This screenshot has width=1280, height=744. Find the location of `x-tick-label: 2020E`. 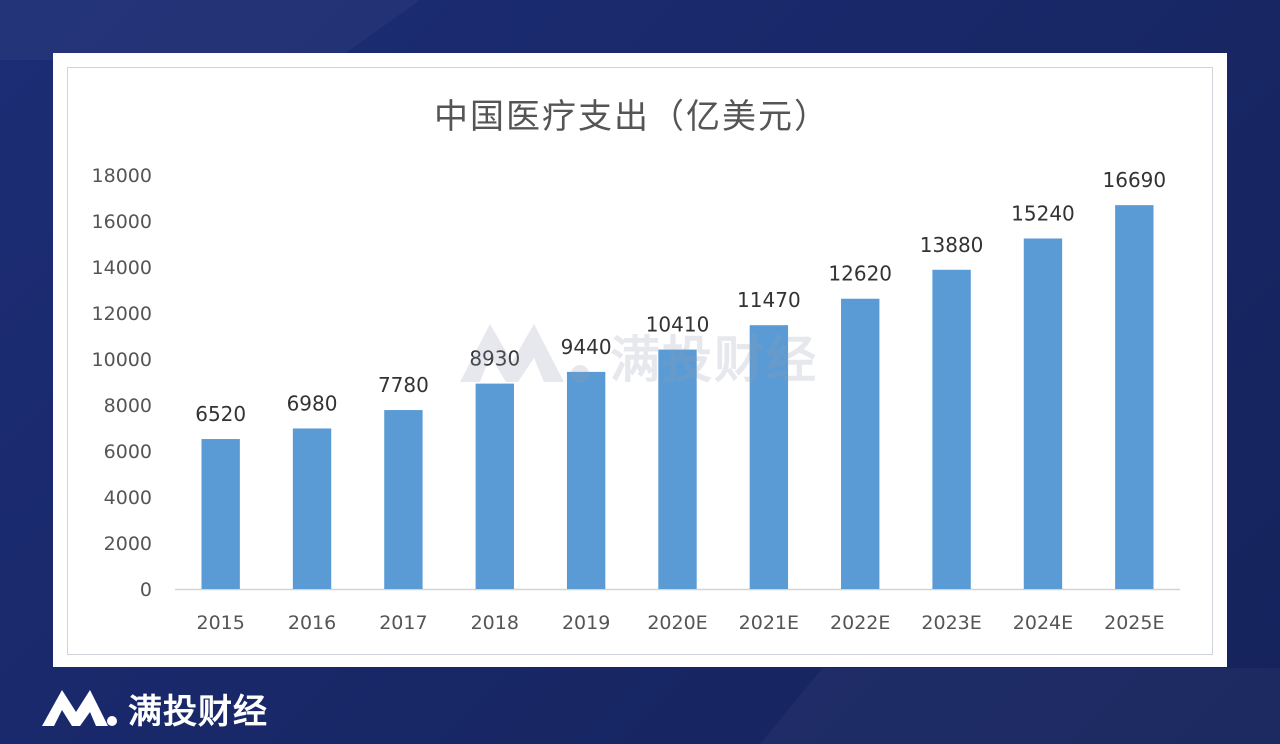

x-tick-label: 2020E is located at coordinates (677, 623).